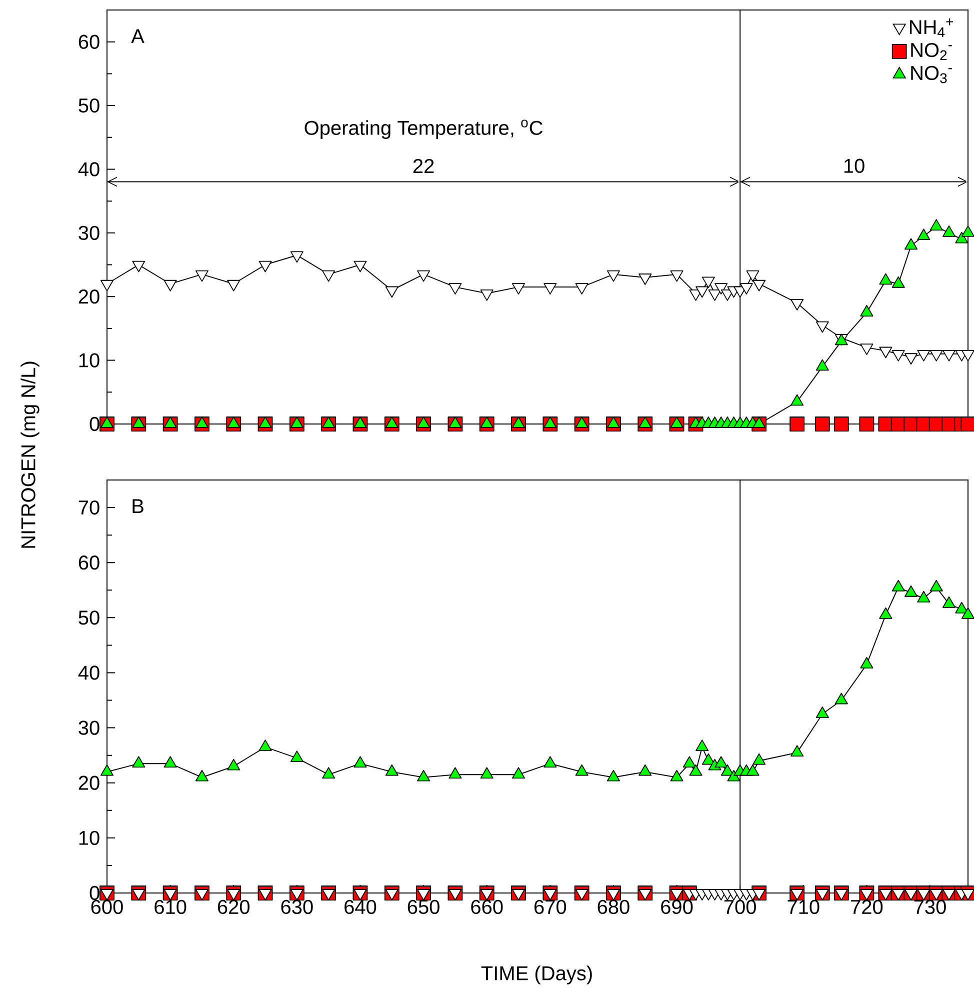  Describe the element at coordinates (424, 907) in the screenshot. I see `x-tick-label: 650` at that location.